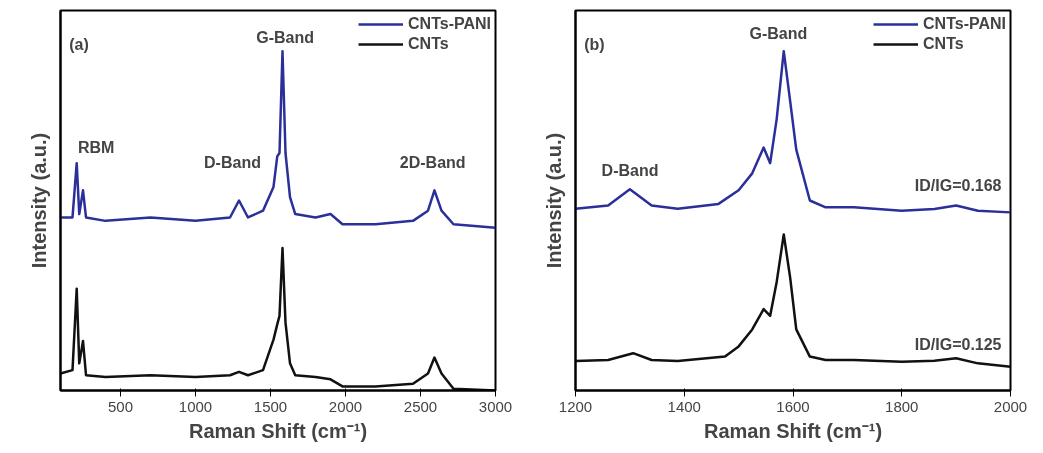  I want to click on annotation: RBM, so click(96, 147).